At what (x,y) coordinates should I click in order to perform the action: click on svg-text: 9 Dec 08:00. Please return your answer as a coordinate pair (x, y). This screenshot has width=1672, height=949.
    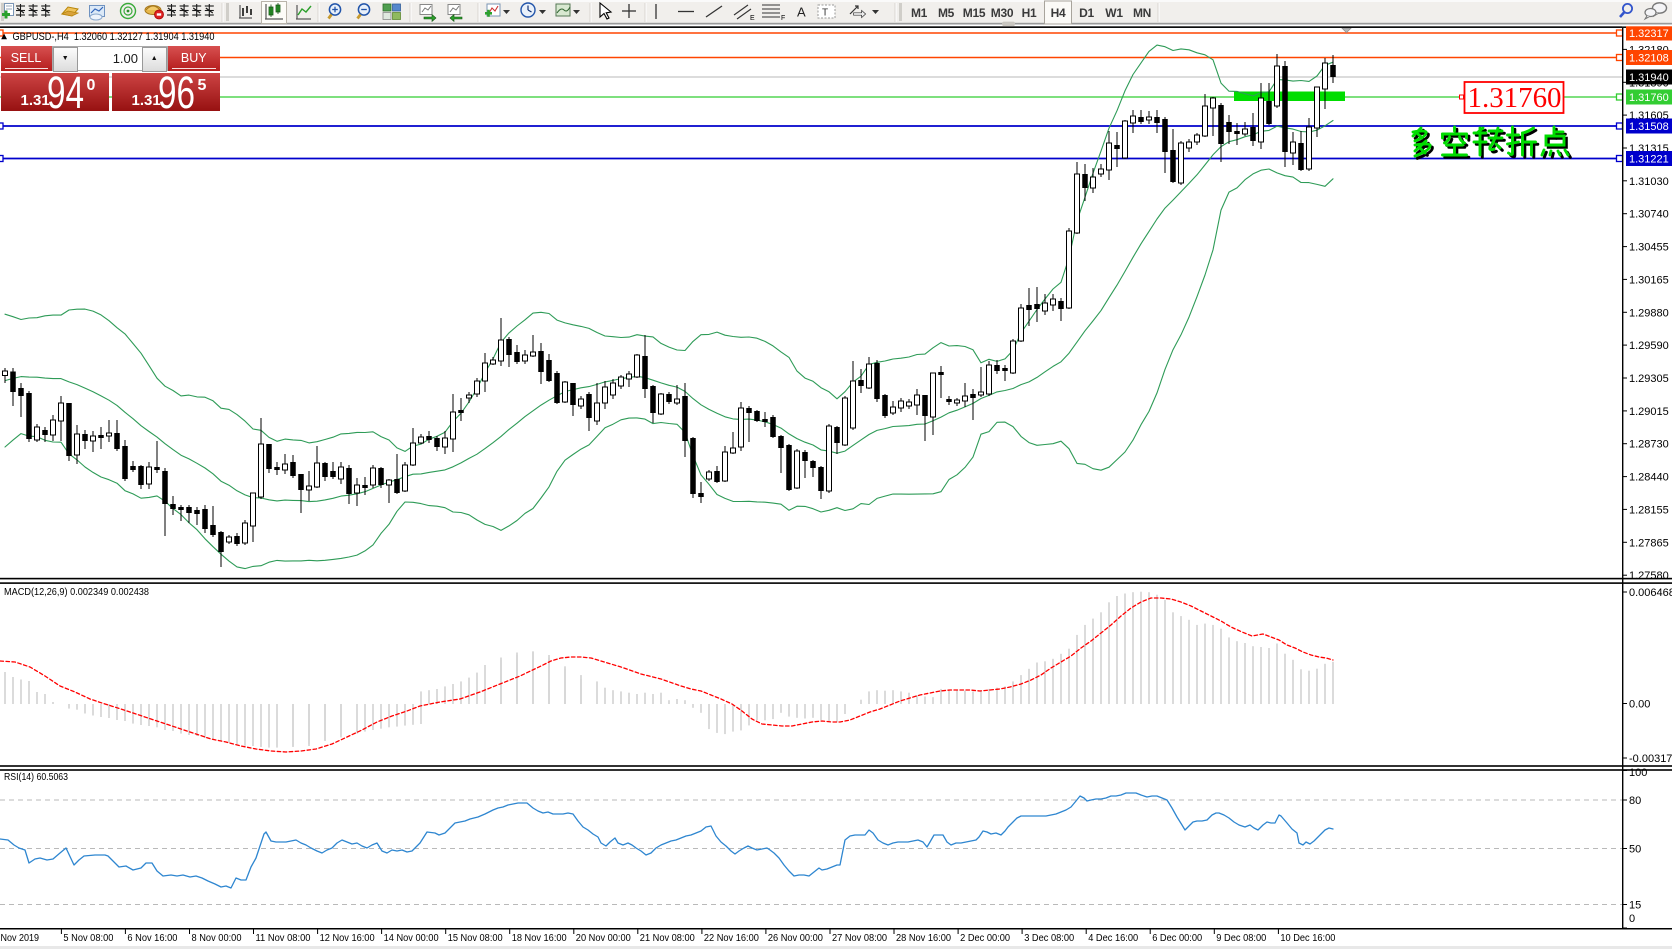
    Looking at the image, I should click on (1241, 938).